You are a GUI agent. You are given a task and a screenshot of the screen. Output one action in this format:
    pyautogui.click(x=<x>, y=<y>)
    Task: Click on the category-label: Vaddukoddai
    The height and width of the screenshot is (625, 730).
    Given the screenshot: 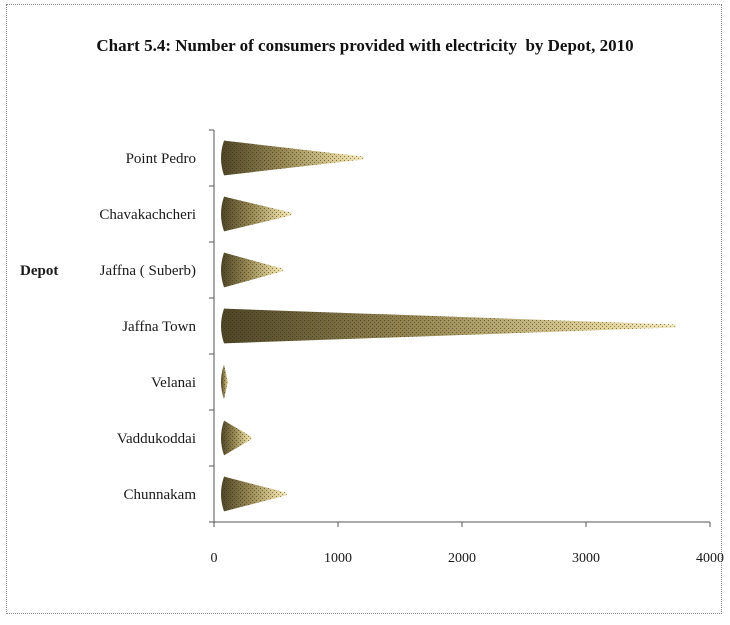 What is the action you would take?
    pyautogui.click(x=156, y=439)
    